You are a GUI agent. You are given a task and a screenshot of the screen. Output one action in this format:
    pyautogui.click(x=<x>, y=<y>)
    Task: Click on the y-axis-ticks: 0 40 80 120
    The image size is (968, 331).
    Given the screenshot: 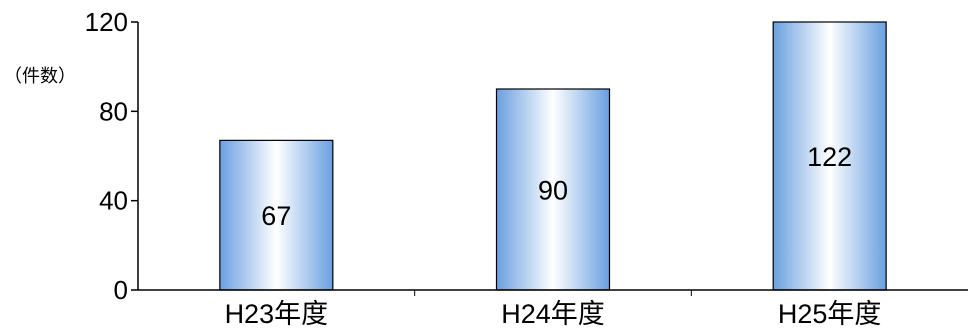 What is the action you would take?
    pyautogui.click(x=111, y=156)
    